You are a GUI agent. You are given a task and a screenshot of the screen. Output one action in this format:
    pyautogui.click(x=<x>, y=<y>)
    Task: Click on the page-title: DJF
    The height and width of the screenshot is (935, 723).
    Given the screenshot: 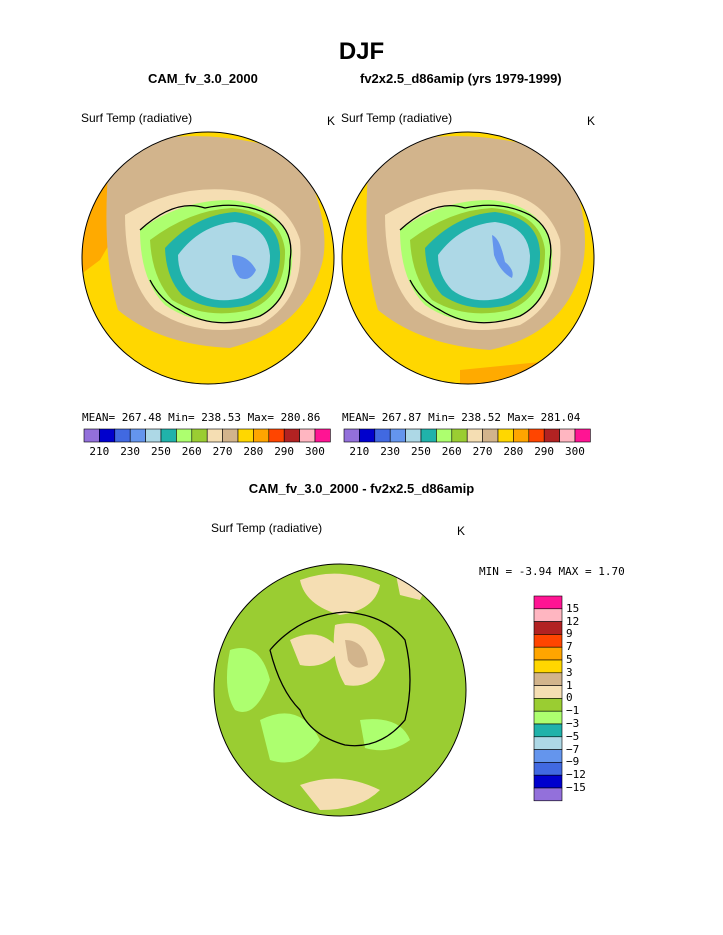 What is the action you would take?
    pyautogui.click(x=361, y=51)
    